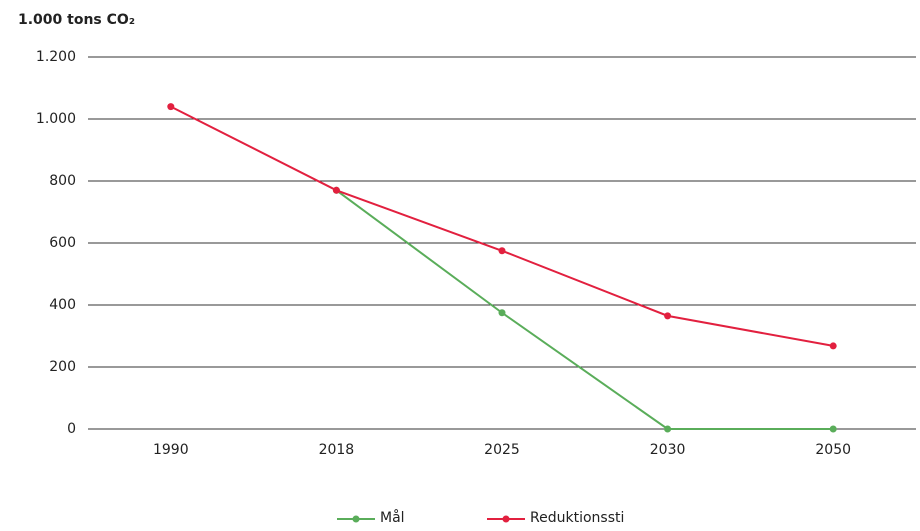 This screenshot has width=920, height=531. I want to click on chart-title: 1.000 tons CO₂, so click(76, 20).